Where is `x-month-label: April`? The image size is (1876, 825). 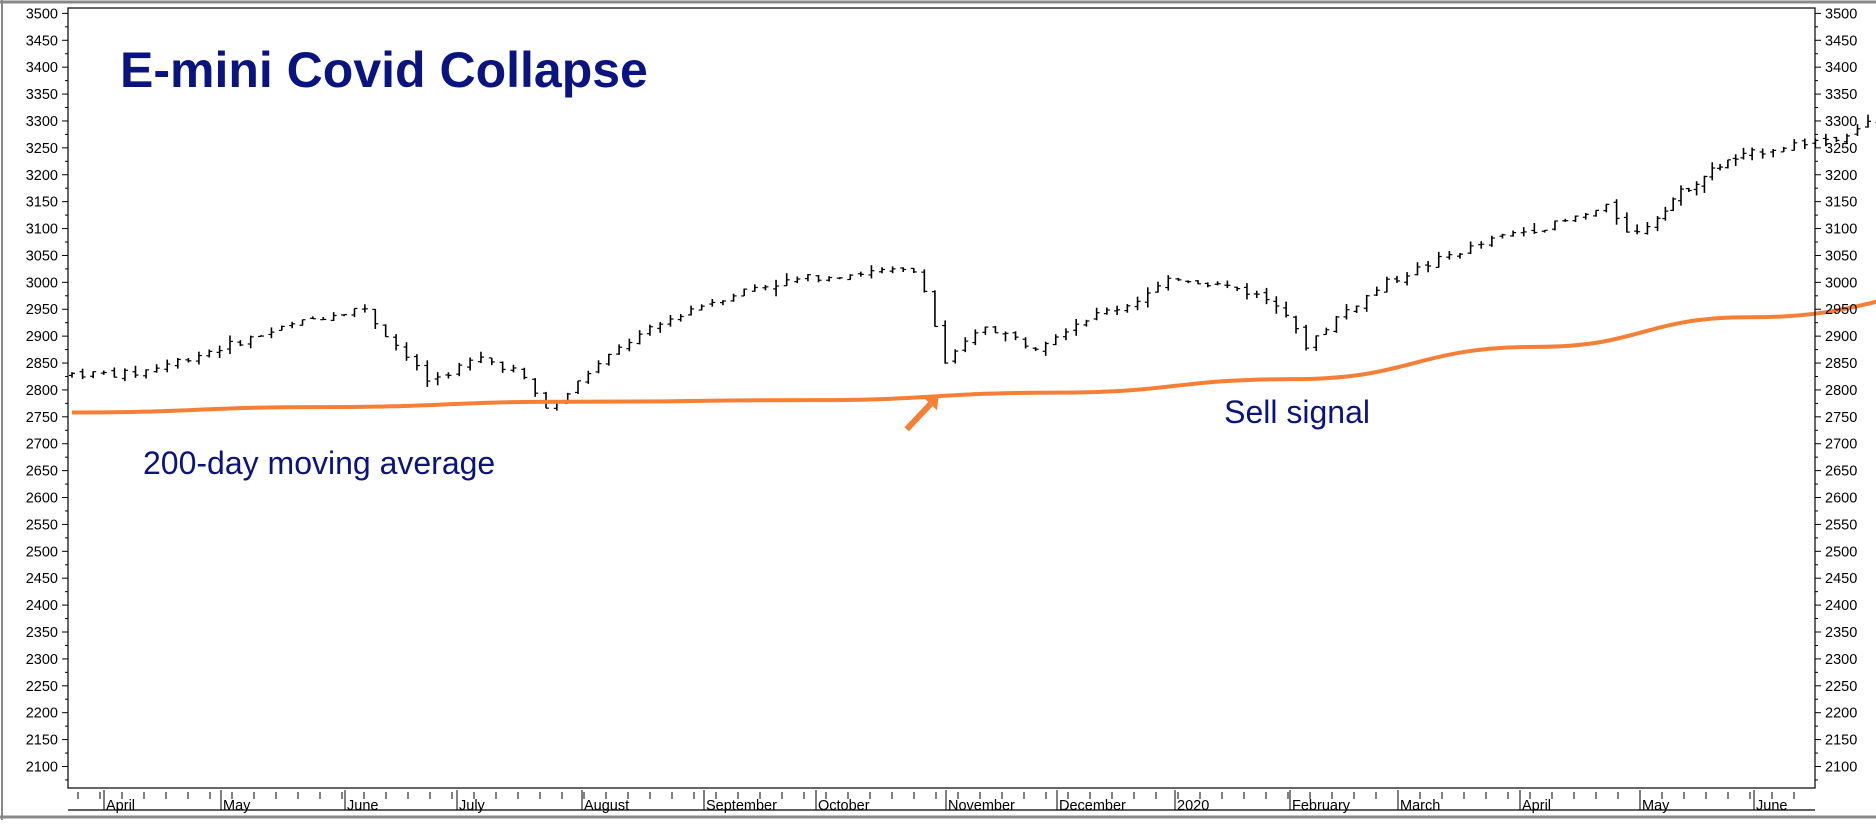
x-month-label: April is located at coordinates (1536, 806).